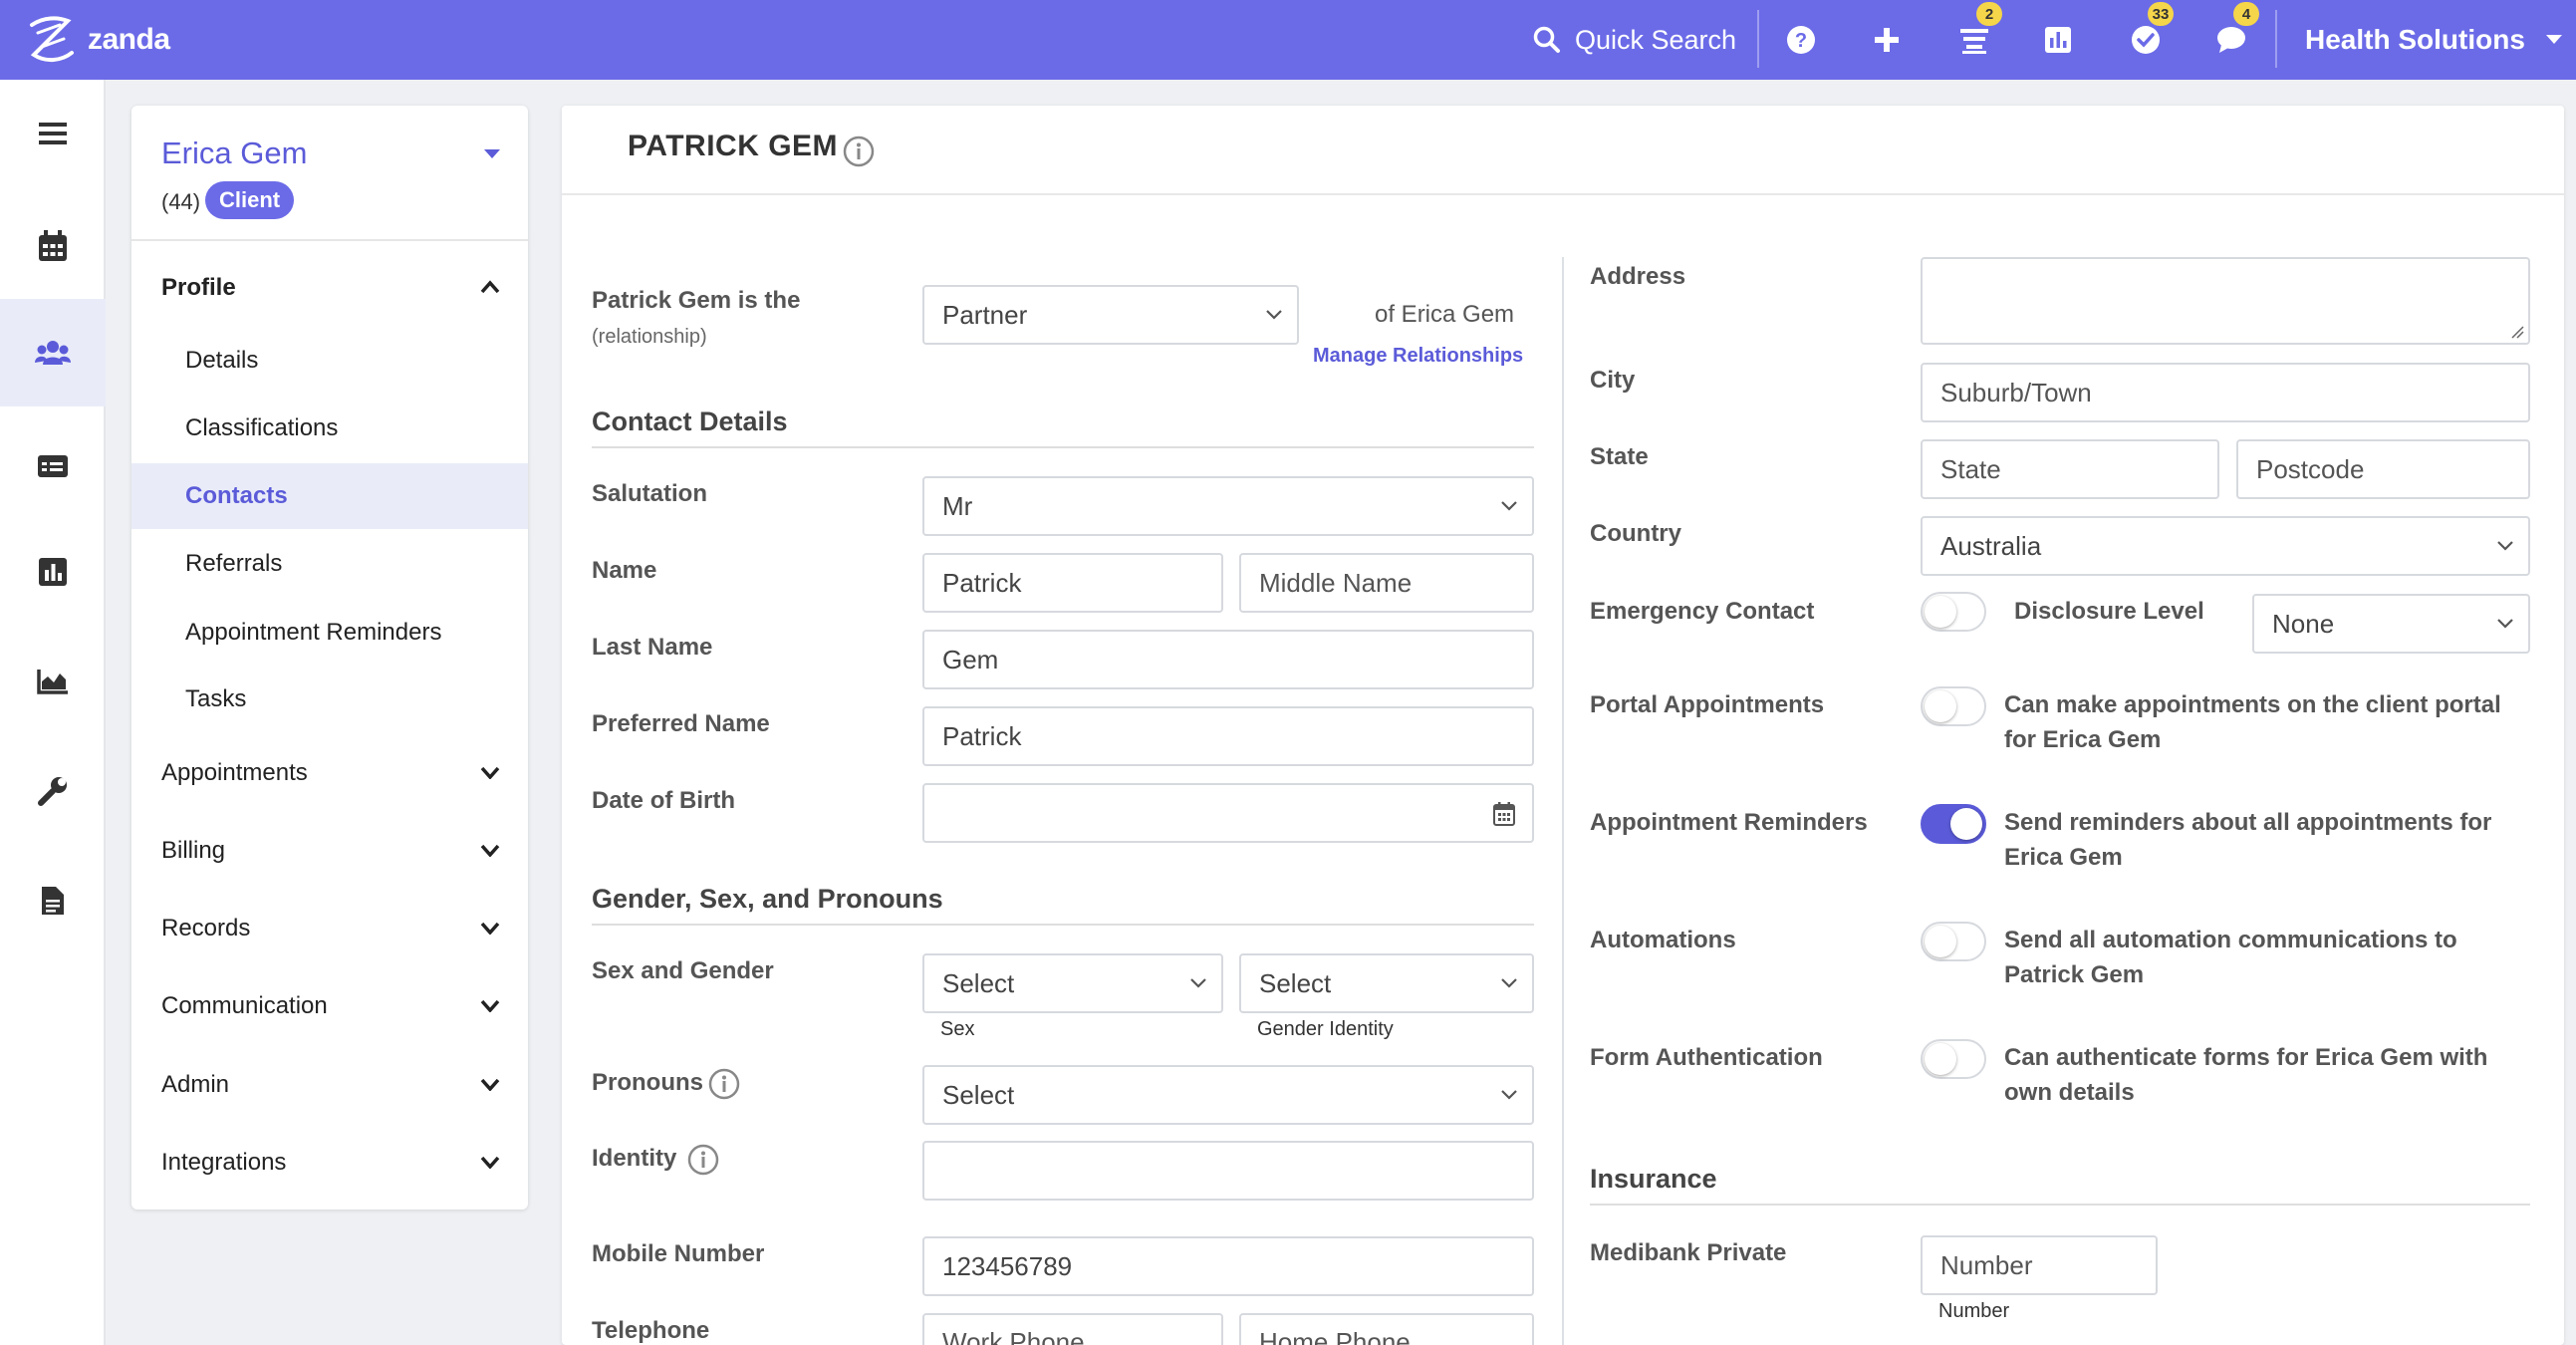 The width and height of the screenshot is (2576, 1345). Describe the element at coordinates (703, 1160) in the screenshot. I see `identity-info-icon` at that location.